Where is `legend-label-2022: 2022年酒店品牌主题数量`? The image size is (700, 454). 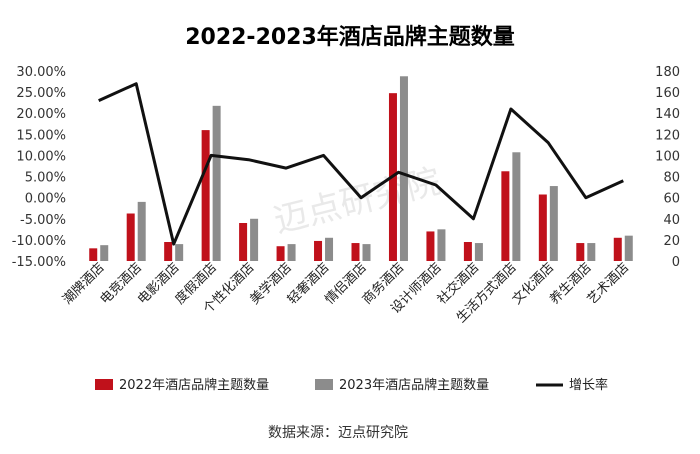
legend-label-2022: 2022年酒店品牌主题数量 is located at coordinates (194, 385).